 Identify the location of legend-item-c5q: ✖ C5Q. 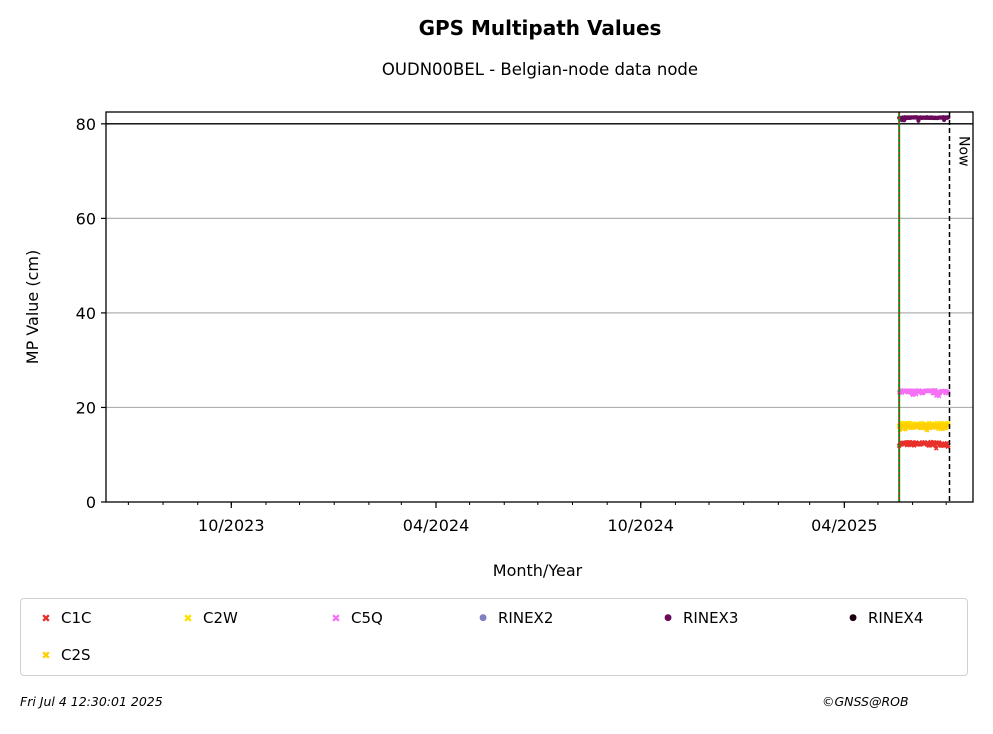
(356, 618).